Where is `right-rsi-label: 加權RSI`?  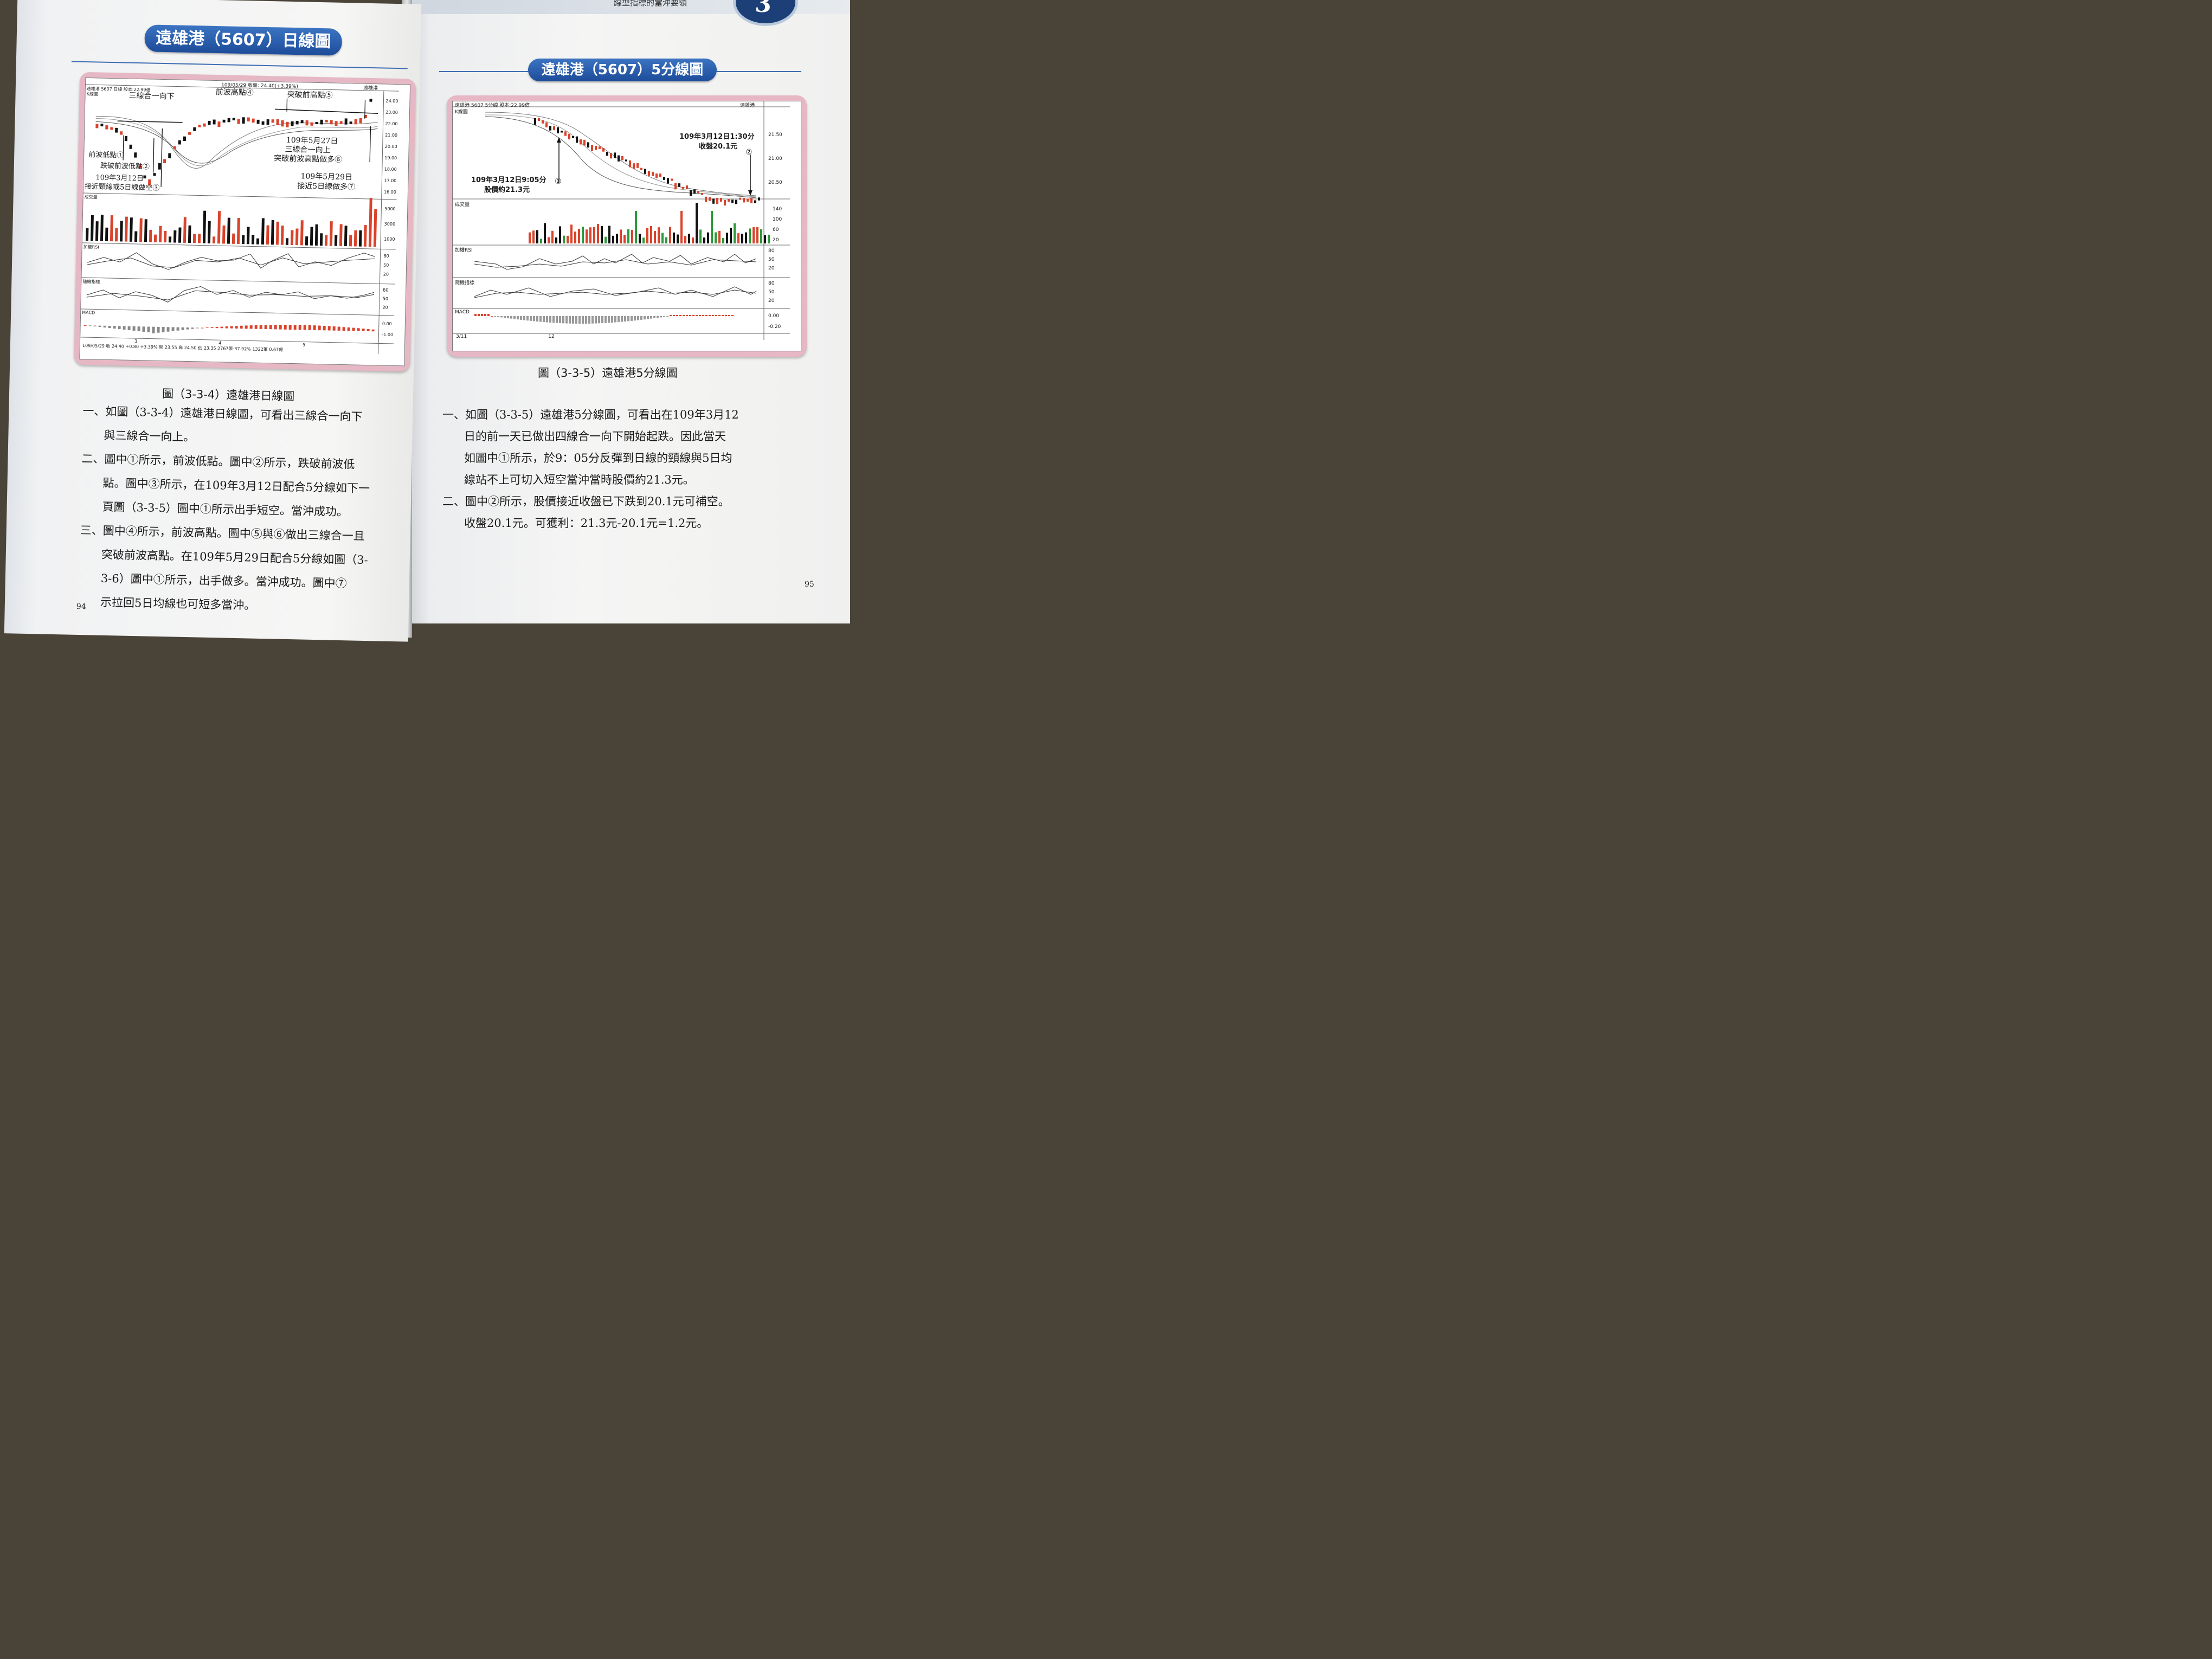 right-rsi-label: 加權RSI is located at coordinates (464, 250).